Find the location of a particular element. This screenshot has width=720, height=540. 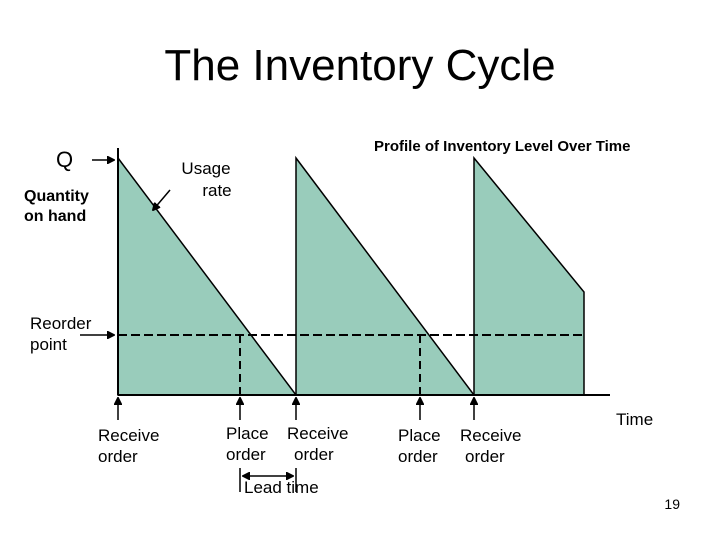

place-order-2-line-2: order is located at coordinates (418, 456).